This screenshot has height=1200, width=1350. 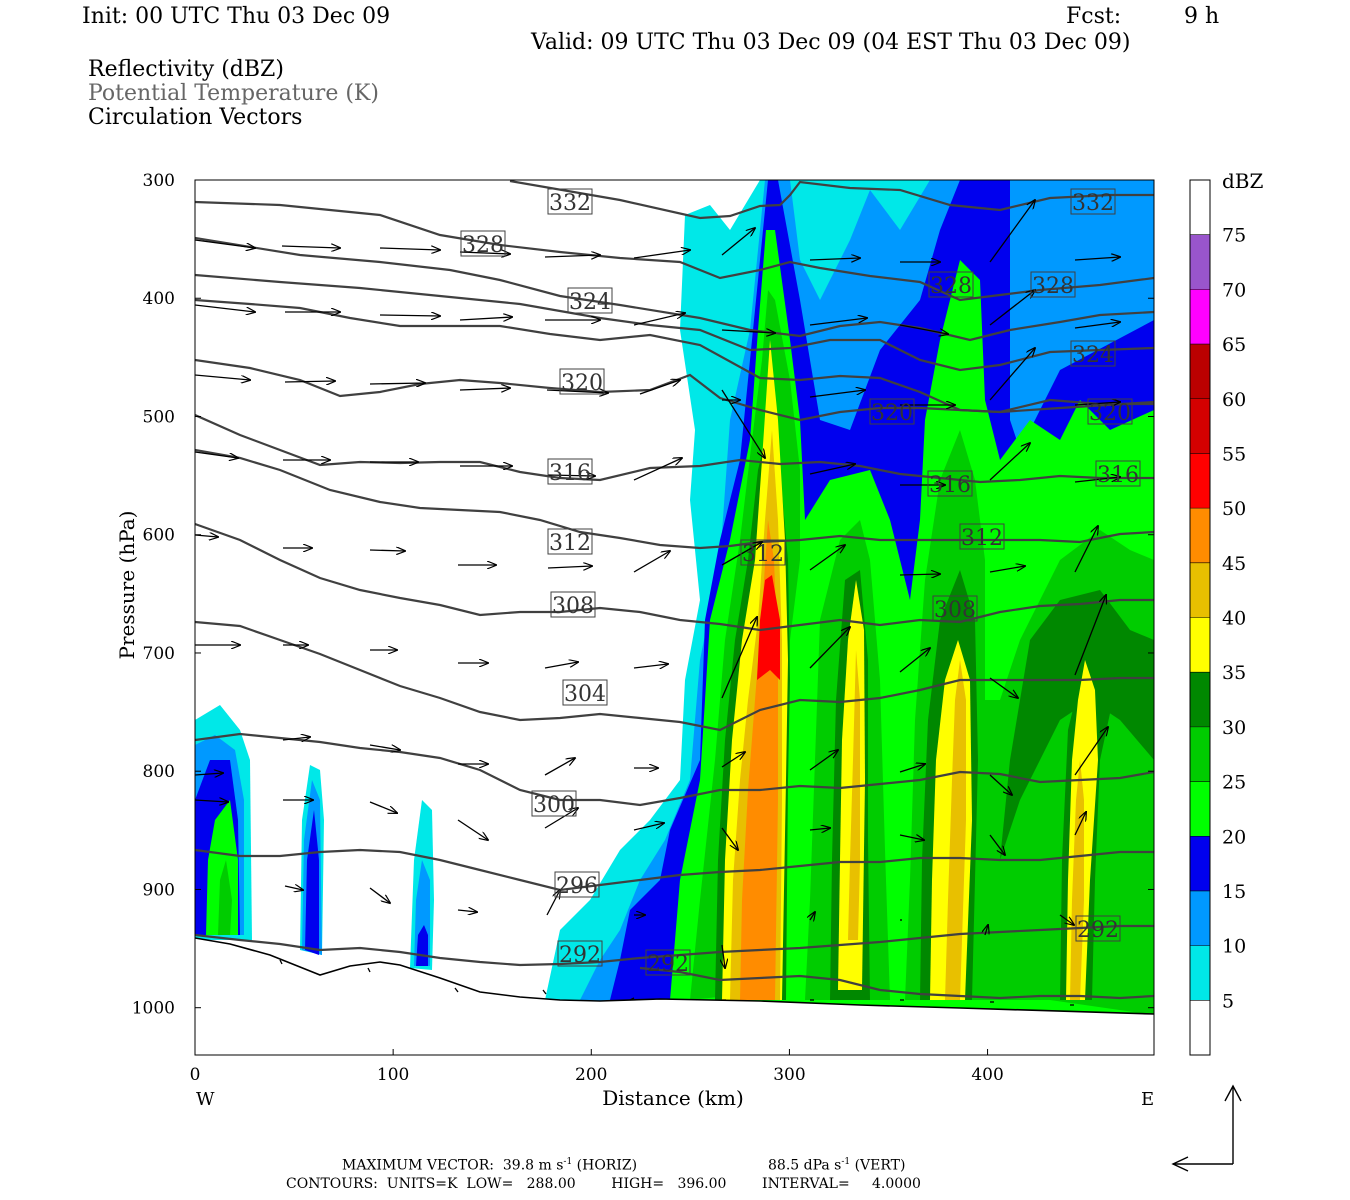 I want to click on colorbar-label-40: 40, so click(x=1234, y=619).